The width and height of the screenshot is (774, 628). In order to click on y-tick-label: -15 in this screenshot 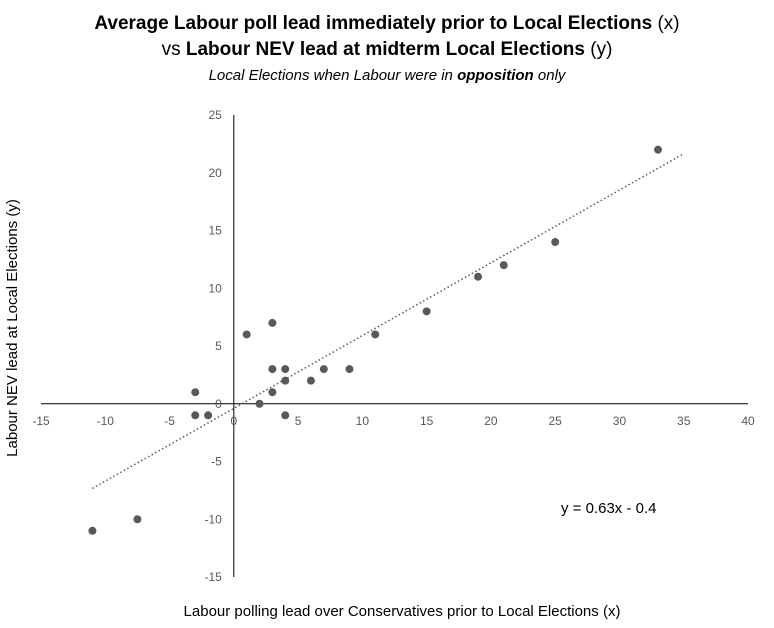, I will do `click(213, 577)`.